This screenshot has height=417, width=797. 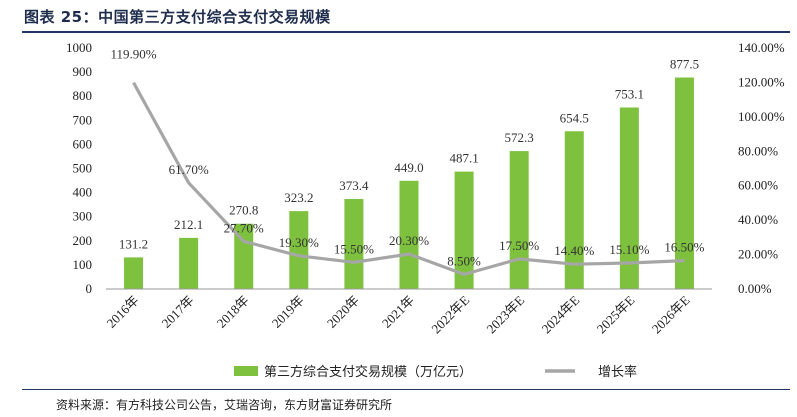 I want to click on y-tick-label: 200, so click(x=83, y=240).